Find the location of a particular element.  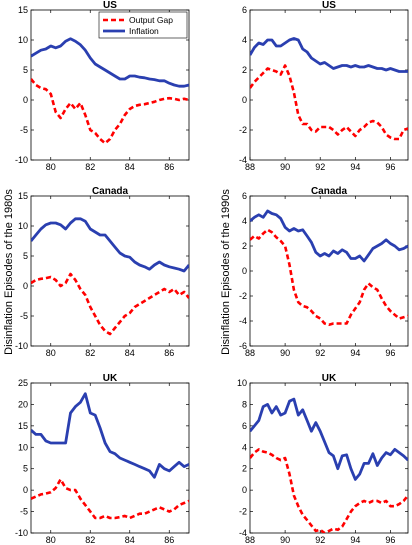

legend-box is located at coordinates (143, 25).